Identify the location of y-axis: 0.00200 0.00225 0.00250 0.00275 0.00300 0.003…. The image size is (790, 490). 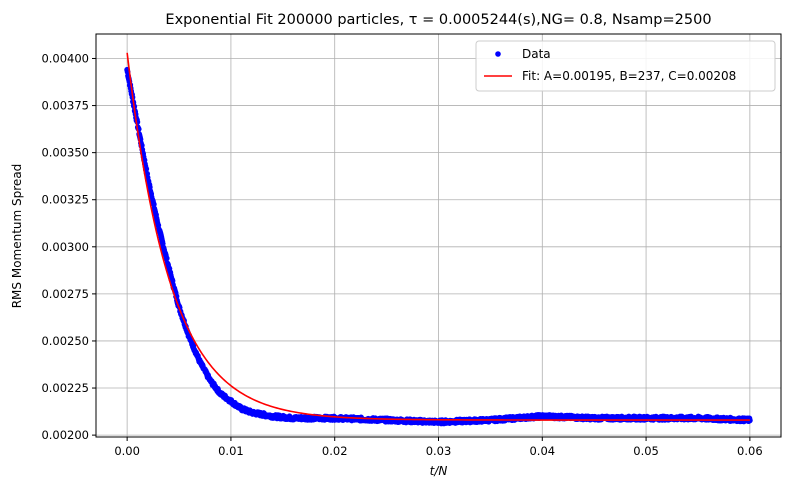
(68, 246).